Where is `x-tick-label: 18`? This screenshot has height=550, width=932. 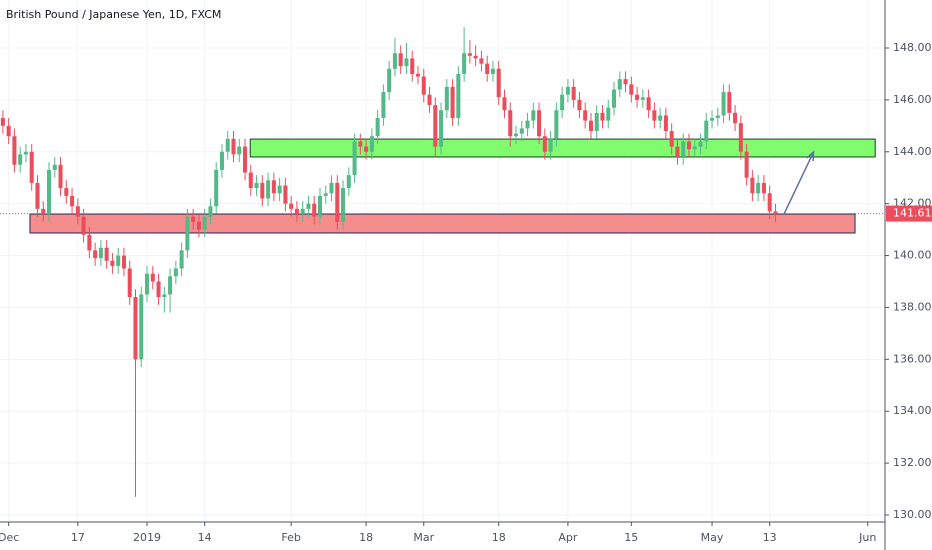 x-tick-label: 18 is located at coordinates (499, 537).